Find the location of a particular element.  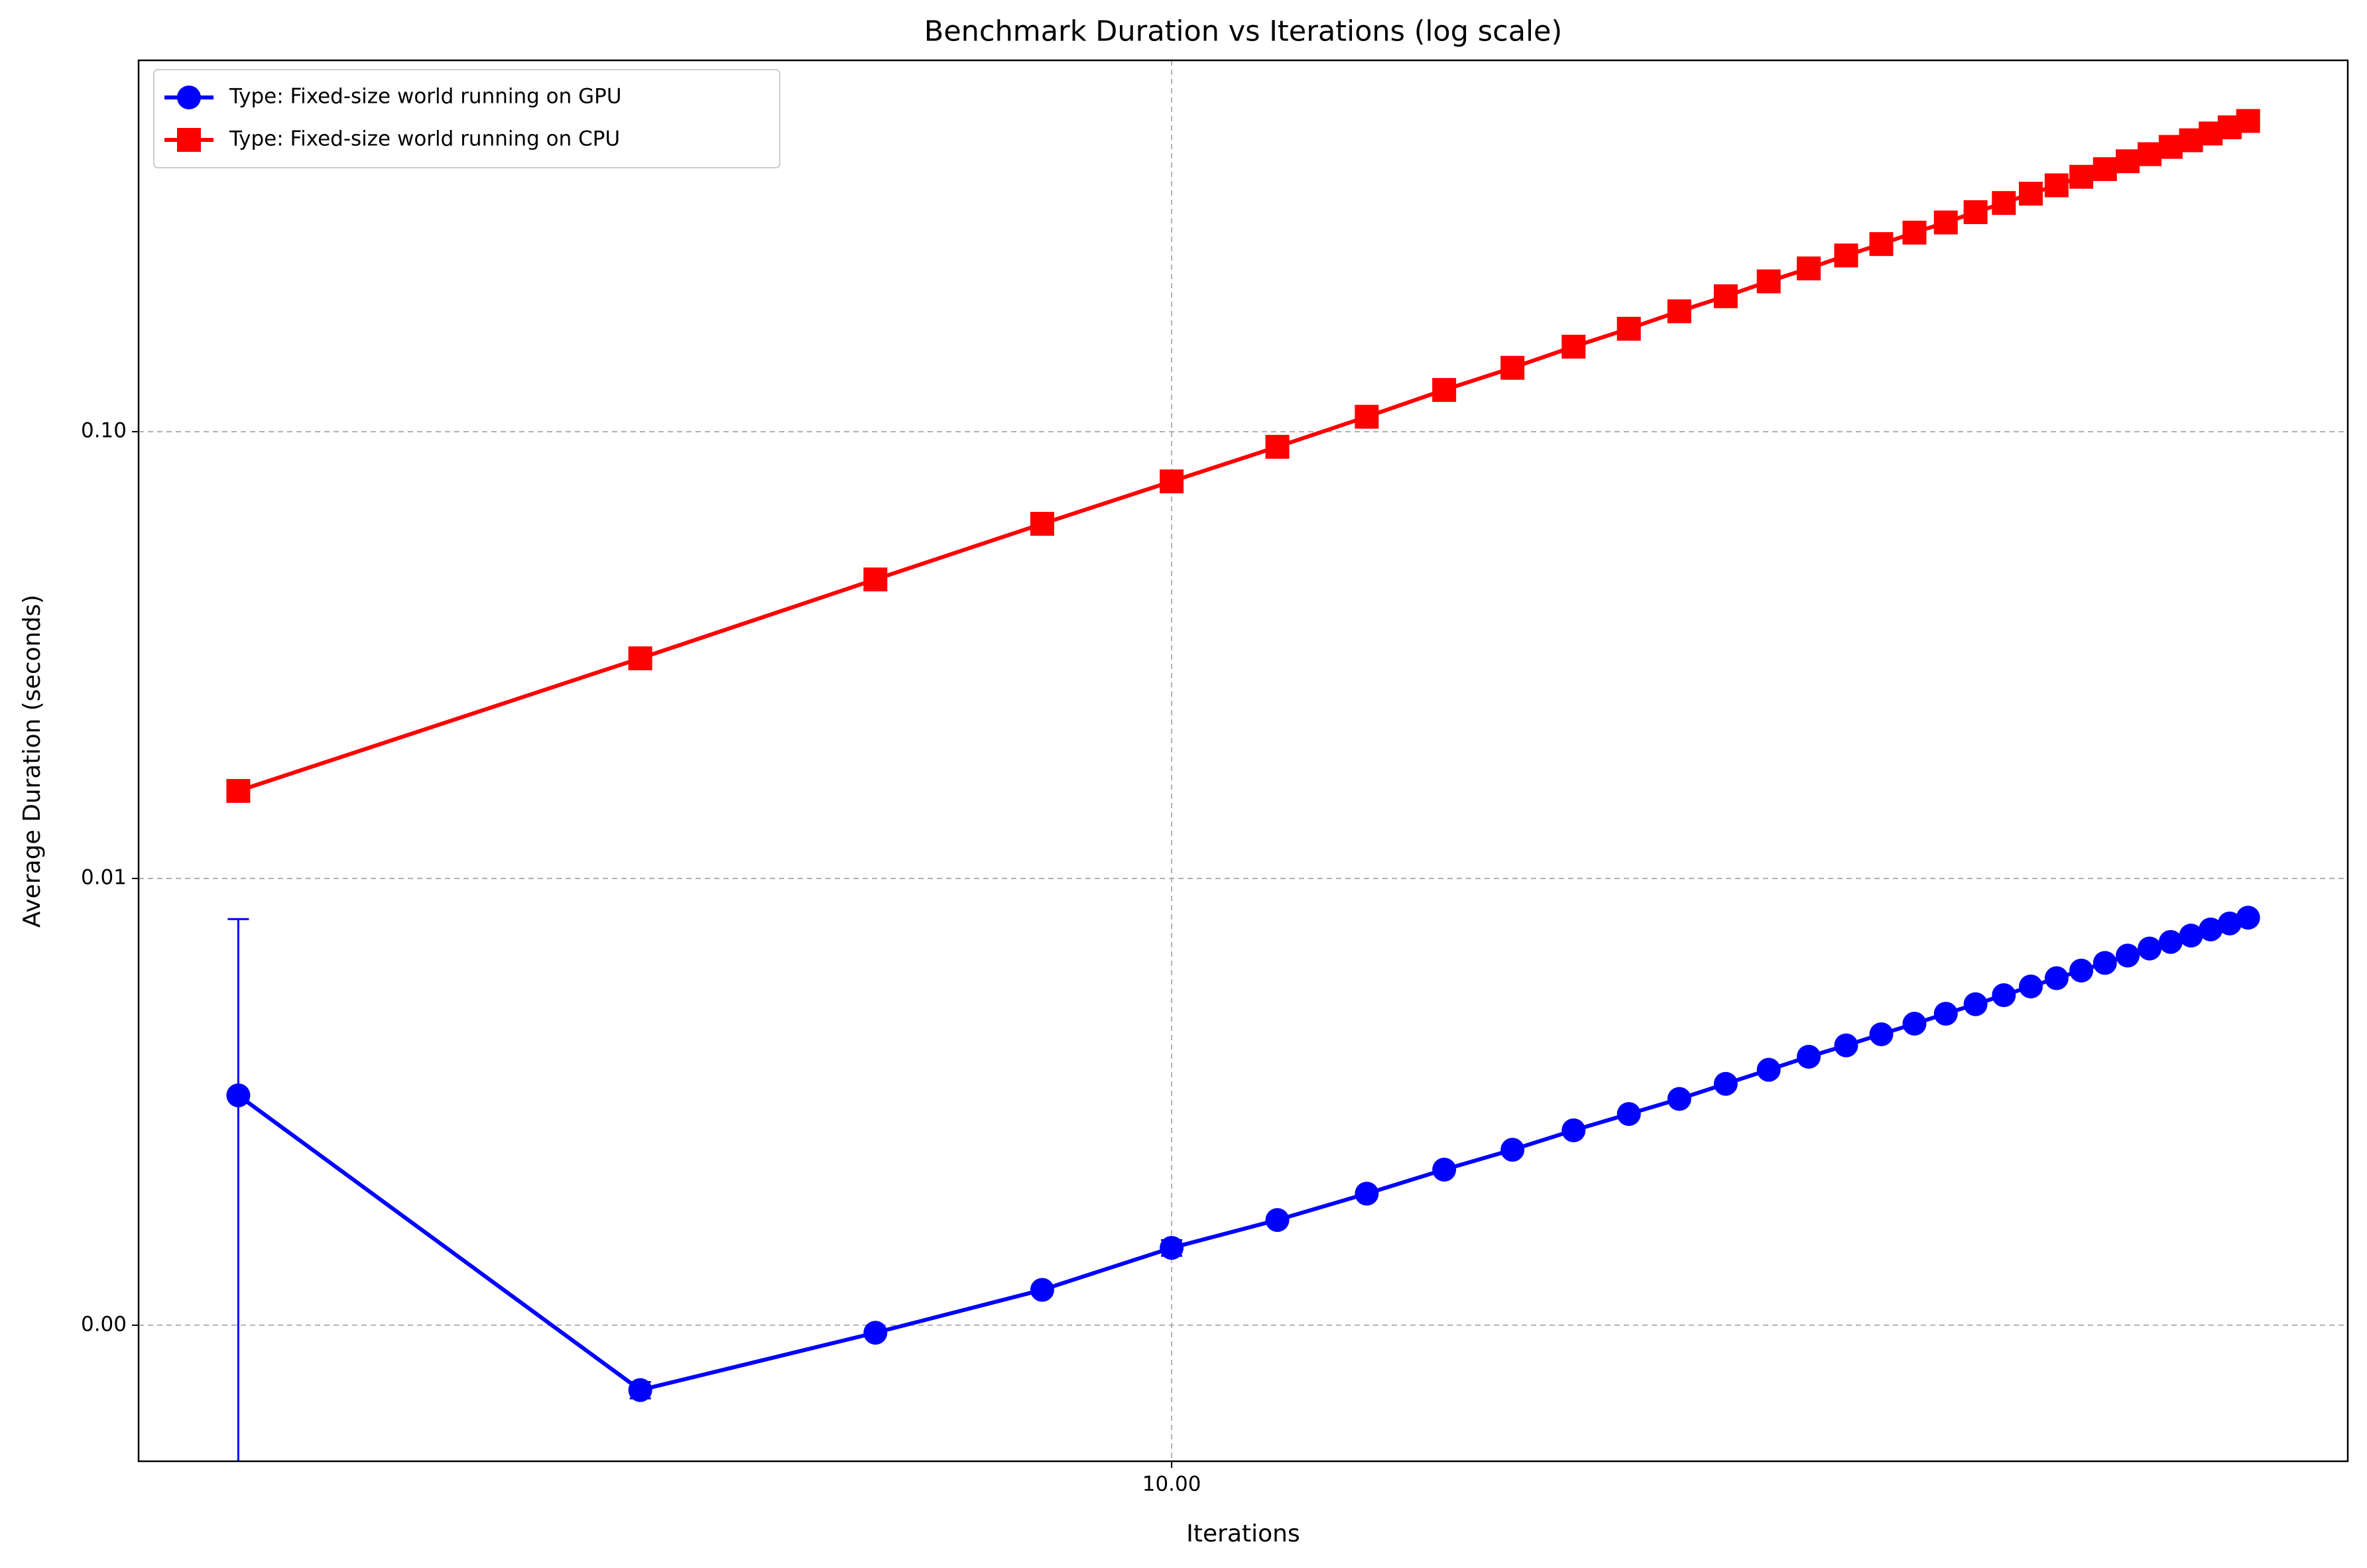

x-axis-label: Iterations is located at coordinates (1243, 1533).